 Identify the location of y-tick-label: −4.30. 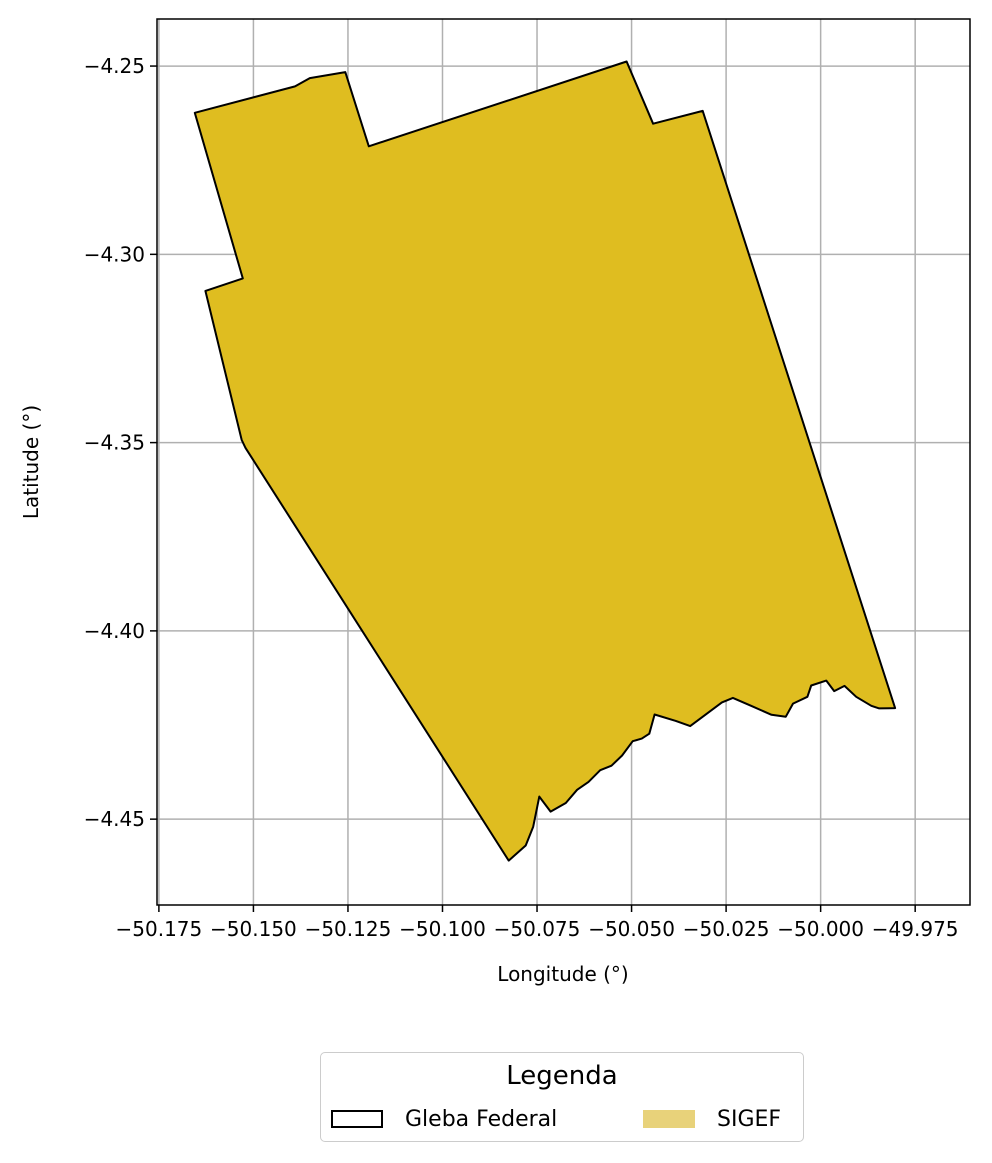
(114, 254).